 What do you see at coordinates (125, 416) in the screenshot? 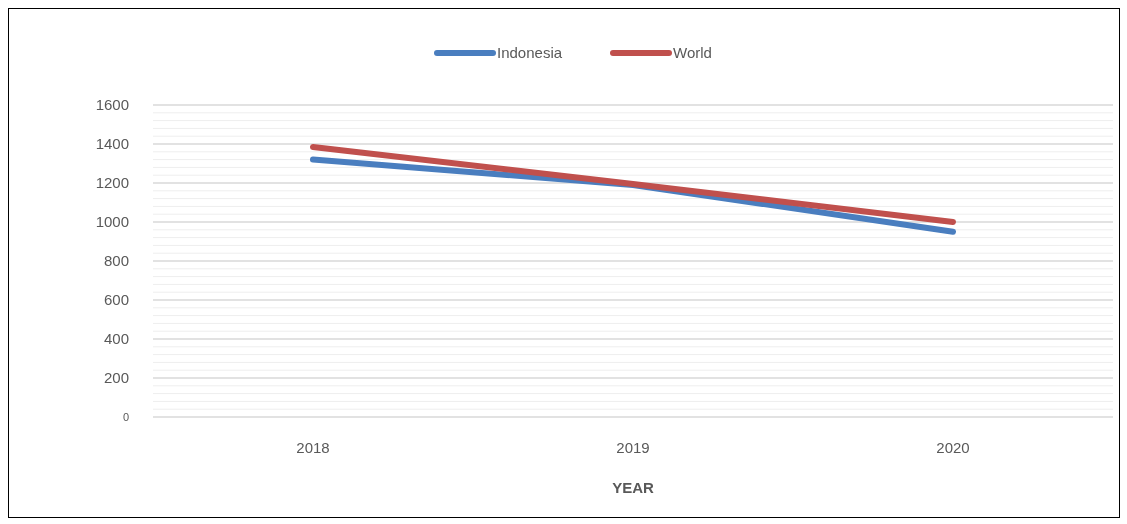
I see `y-tick-label: 0` at bounding box center [125, 416].